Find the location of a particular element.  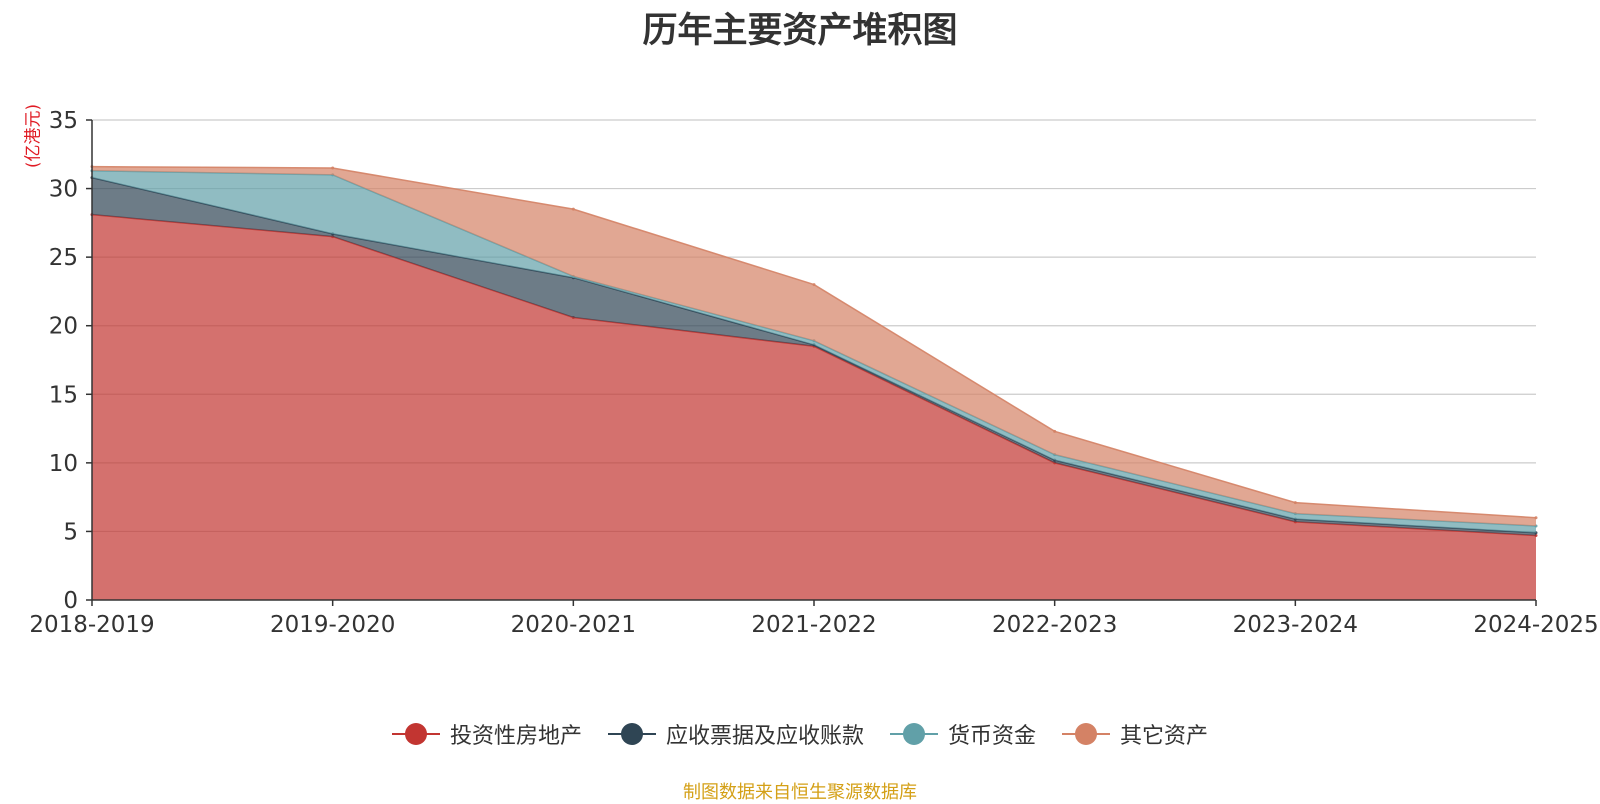

y-tick-label: 30 is located at coordinates (63, 190).